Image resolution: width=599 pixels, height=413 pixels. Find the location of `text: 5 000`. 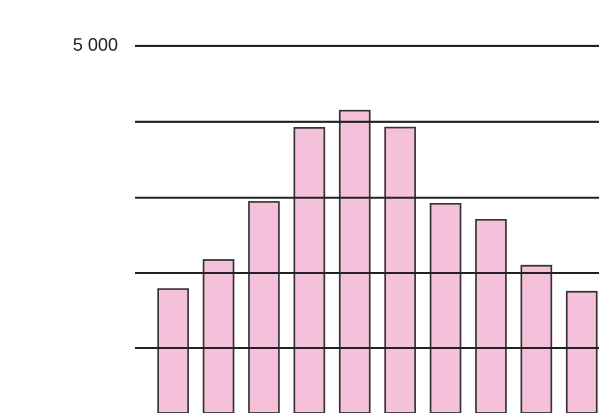

text: 5 000 is located at coordinates (96, 44).